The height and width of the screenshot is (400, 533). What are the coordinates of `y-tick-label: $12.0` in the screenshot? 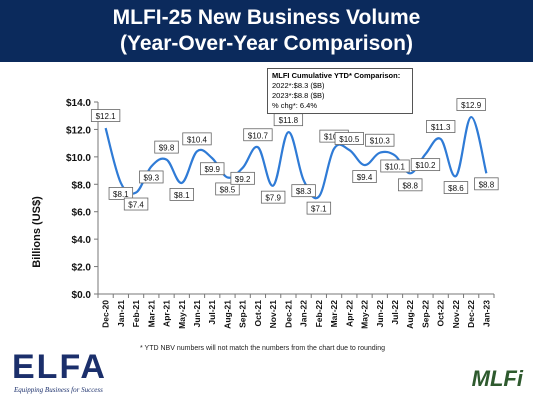 It's located at (78, 130).